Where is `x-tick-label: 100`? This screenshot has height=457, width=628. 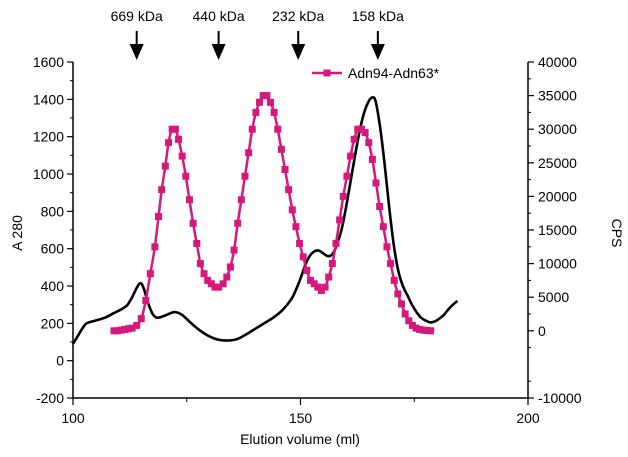
x-tick-label: 100 is located at coordinates (73, 418).